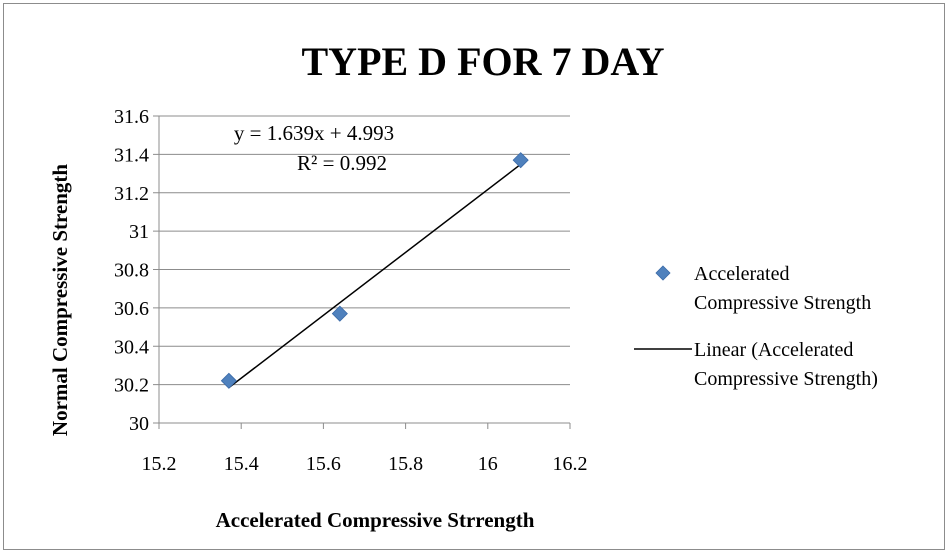 The height and width of the screenshot is (554, 950). Describe the element at coordinates (131, 194) in the screenshot. I see `y-tick-label: 31.2` at that location.